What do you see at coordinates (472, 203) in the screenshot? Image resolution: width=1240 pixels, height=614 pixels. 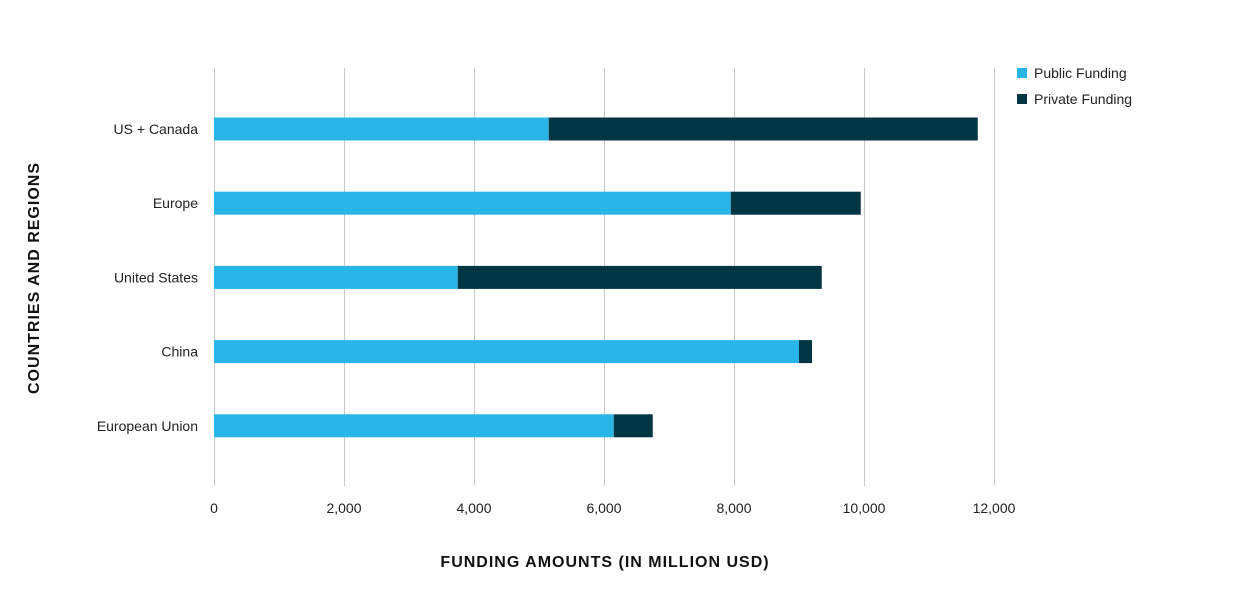 I see `bar-europe-public-funding` at bounding box center [472, 203].